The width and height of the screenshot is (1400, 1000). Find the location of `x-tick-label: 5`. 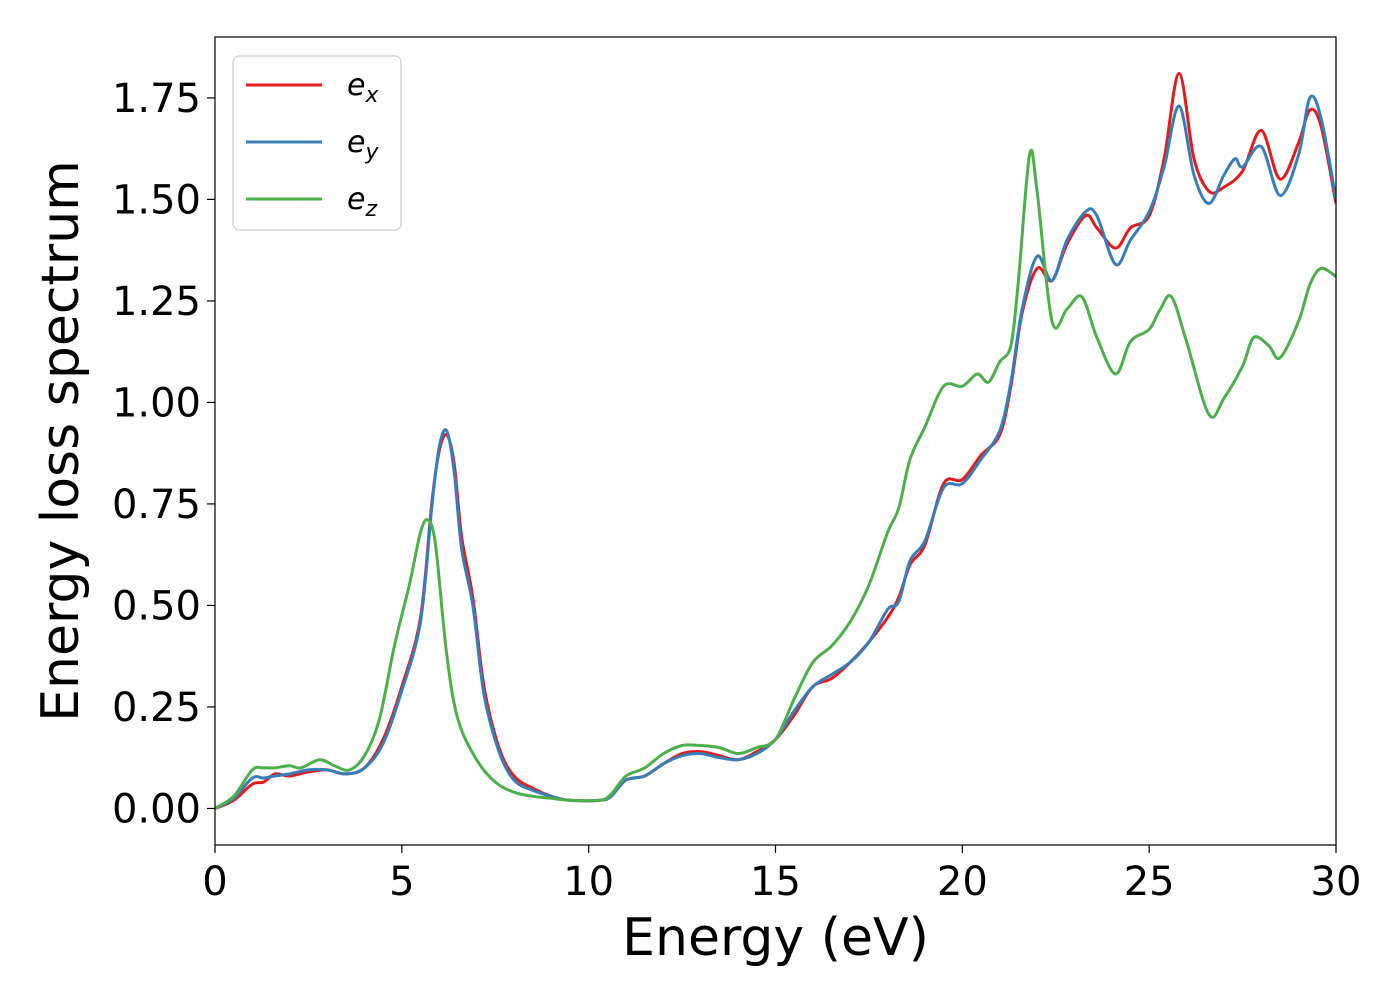

x-tick-label: 5 is located at coordinates (401, 882).